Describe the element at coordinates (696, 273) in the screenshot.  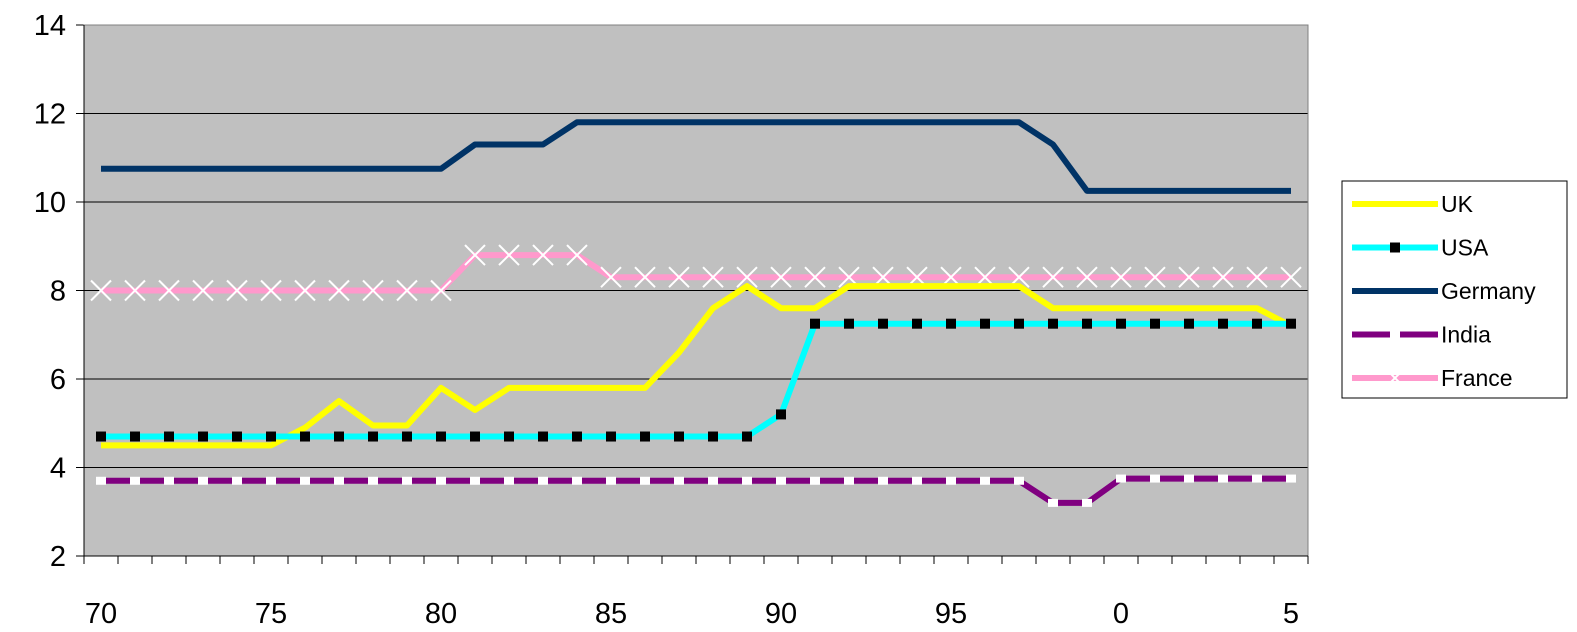
I see `series-line-france` at that location.